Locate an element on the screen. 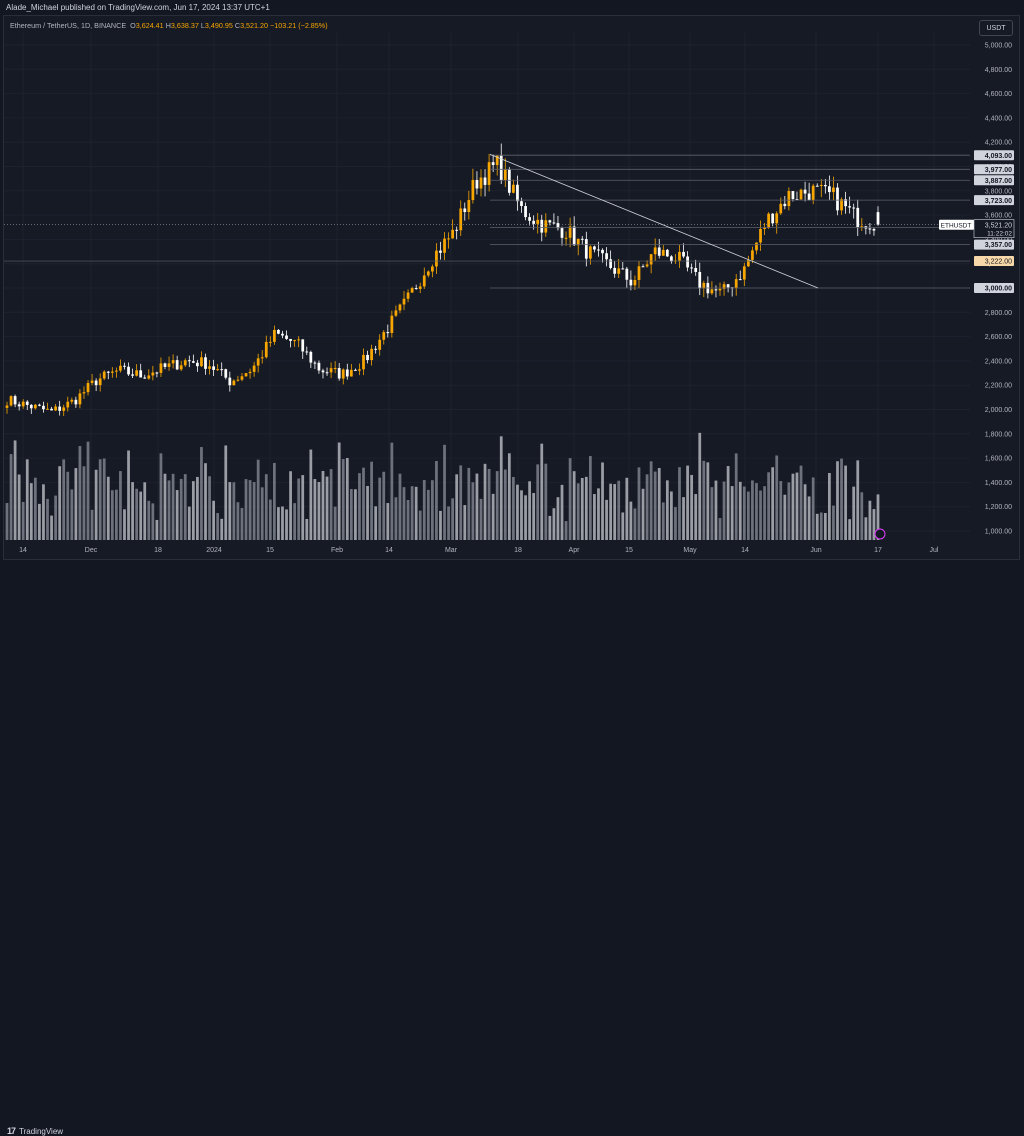 The image size is (1024, 1136). level-price-label: 4,093.00 is located at coordinates (998, 156).